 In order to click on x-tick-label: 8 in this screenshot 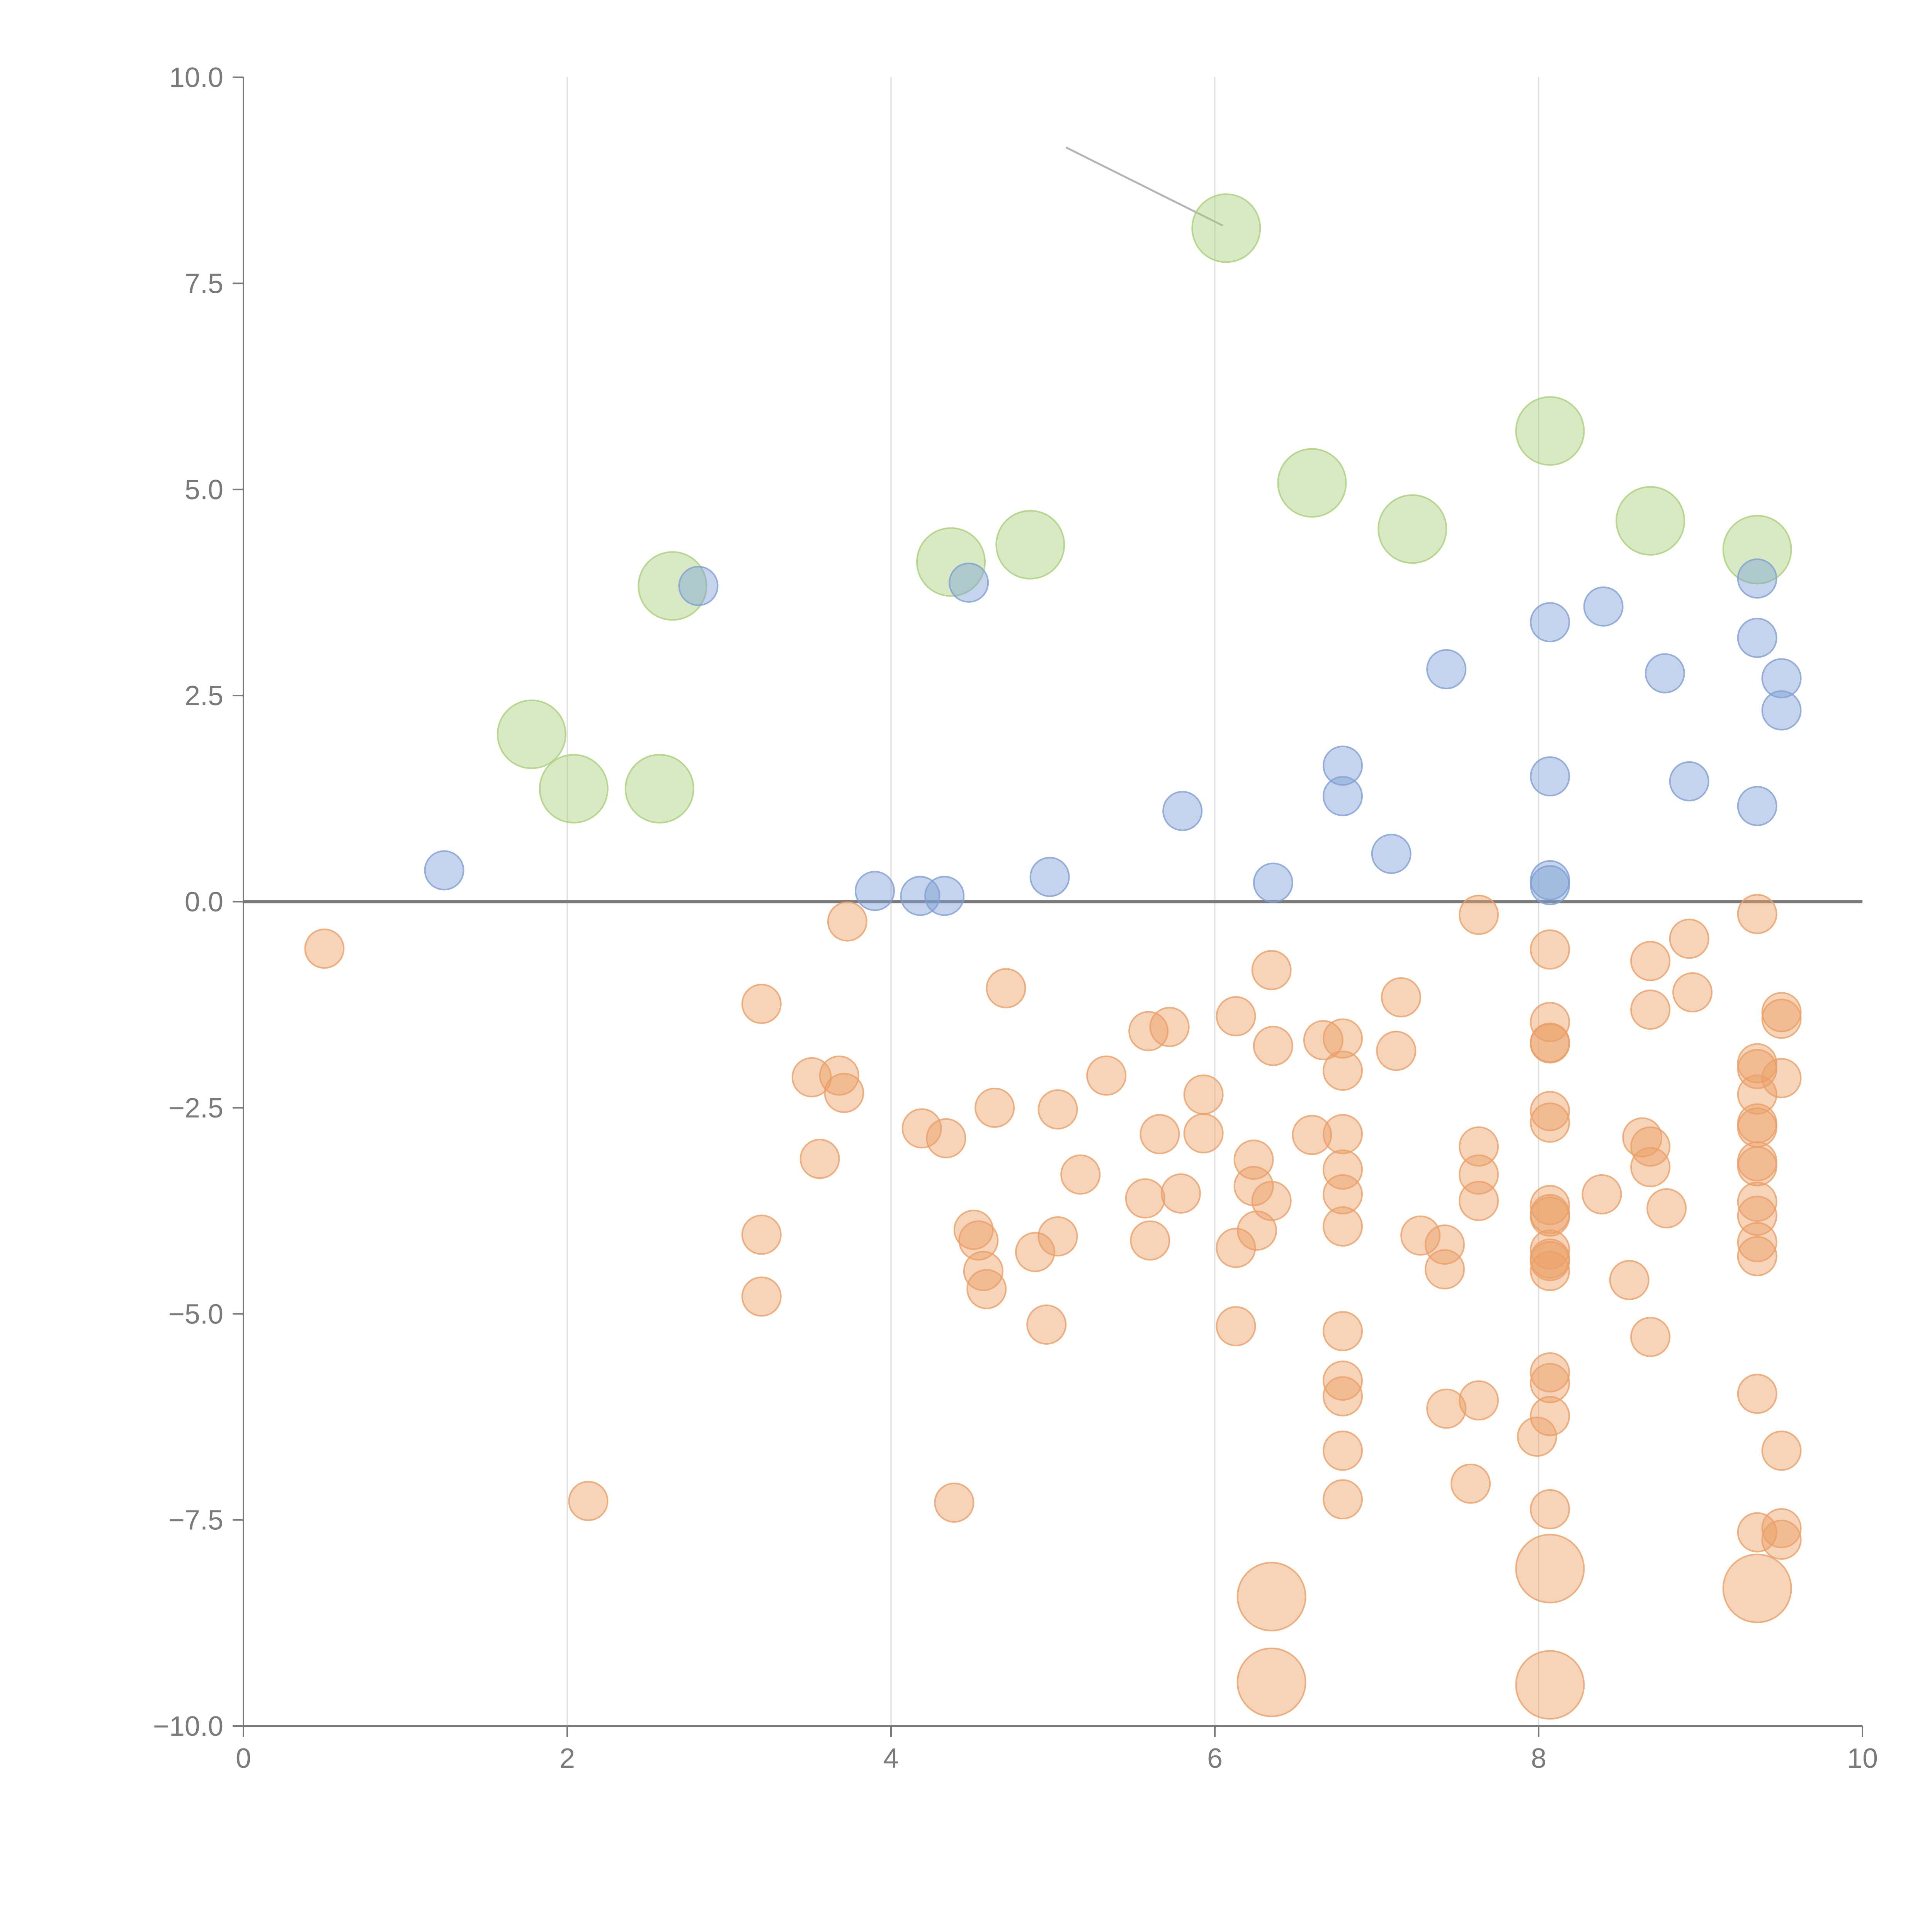, I will do `click(1539, 1758)`.